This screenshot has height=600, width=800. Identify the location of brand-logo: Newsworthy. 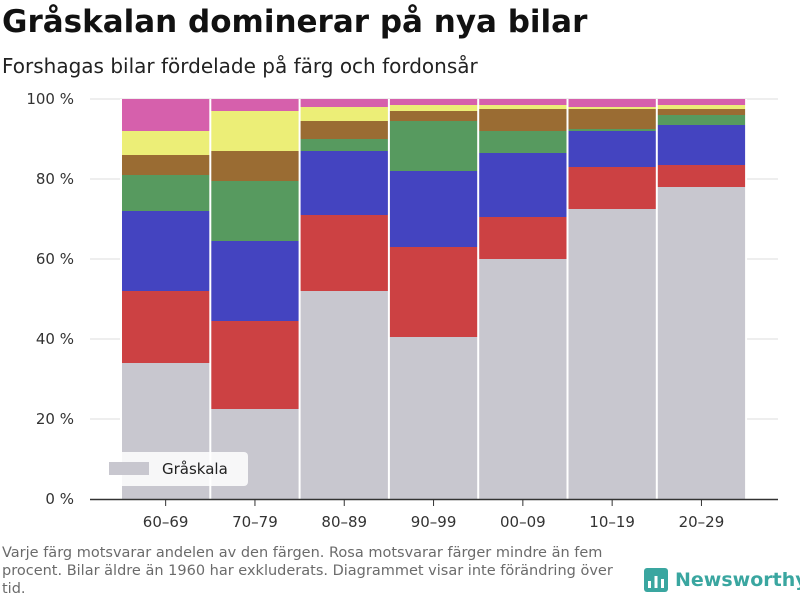
(722, 580).